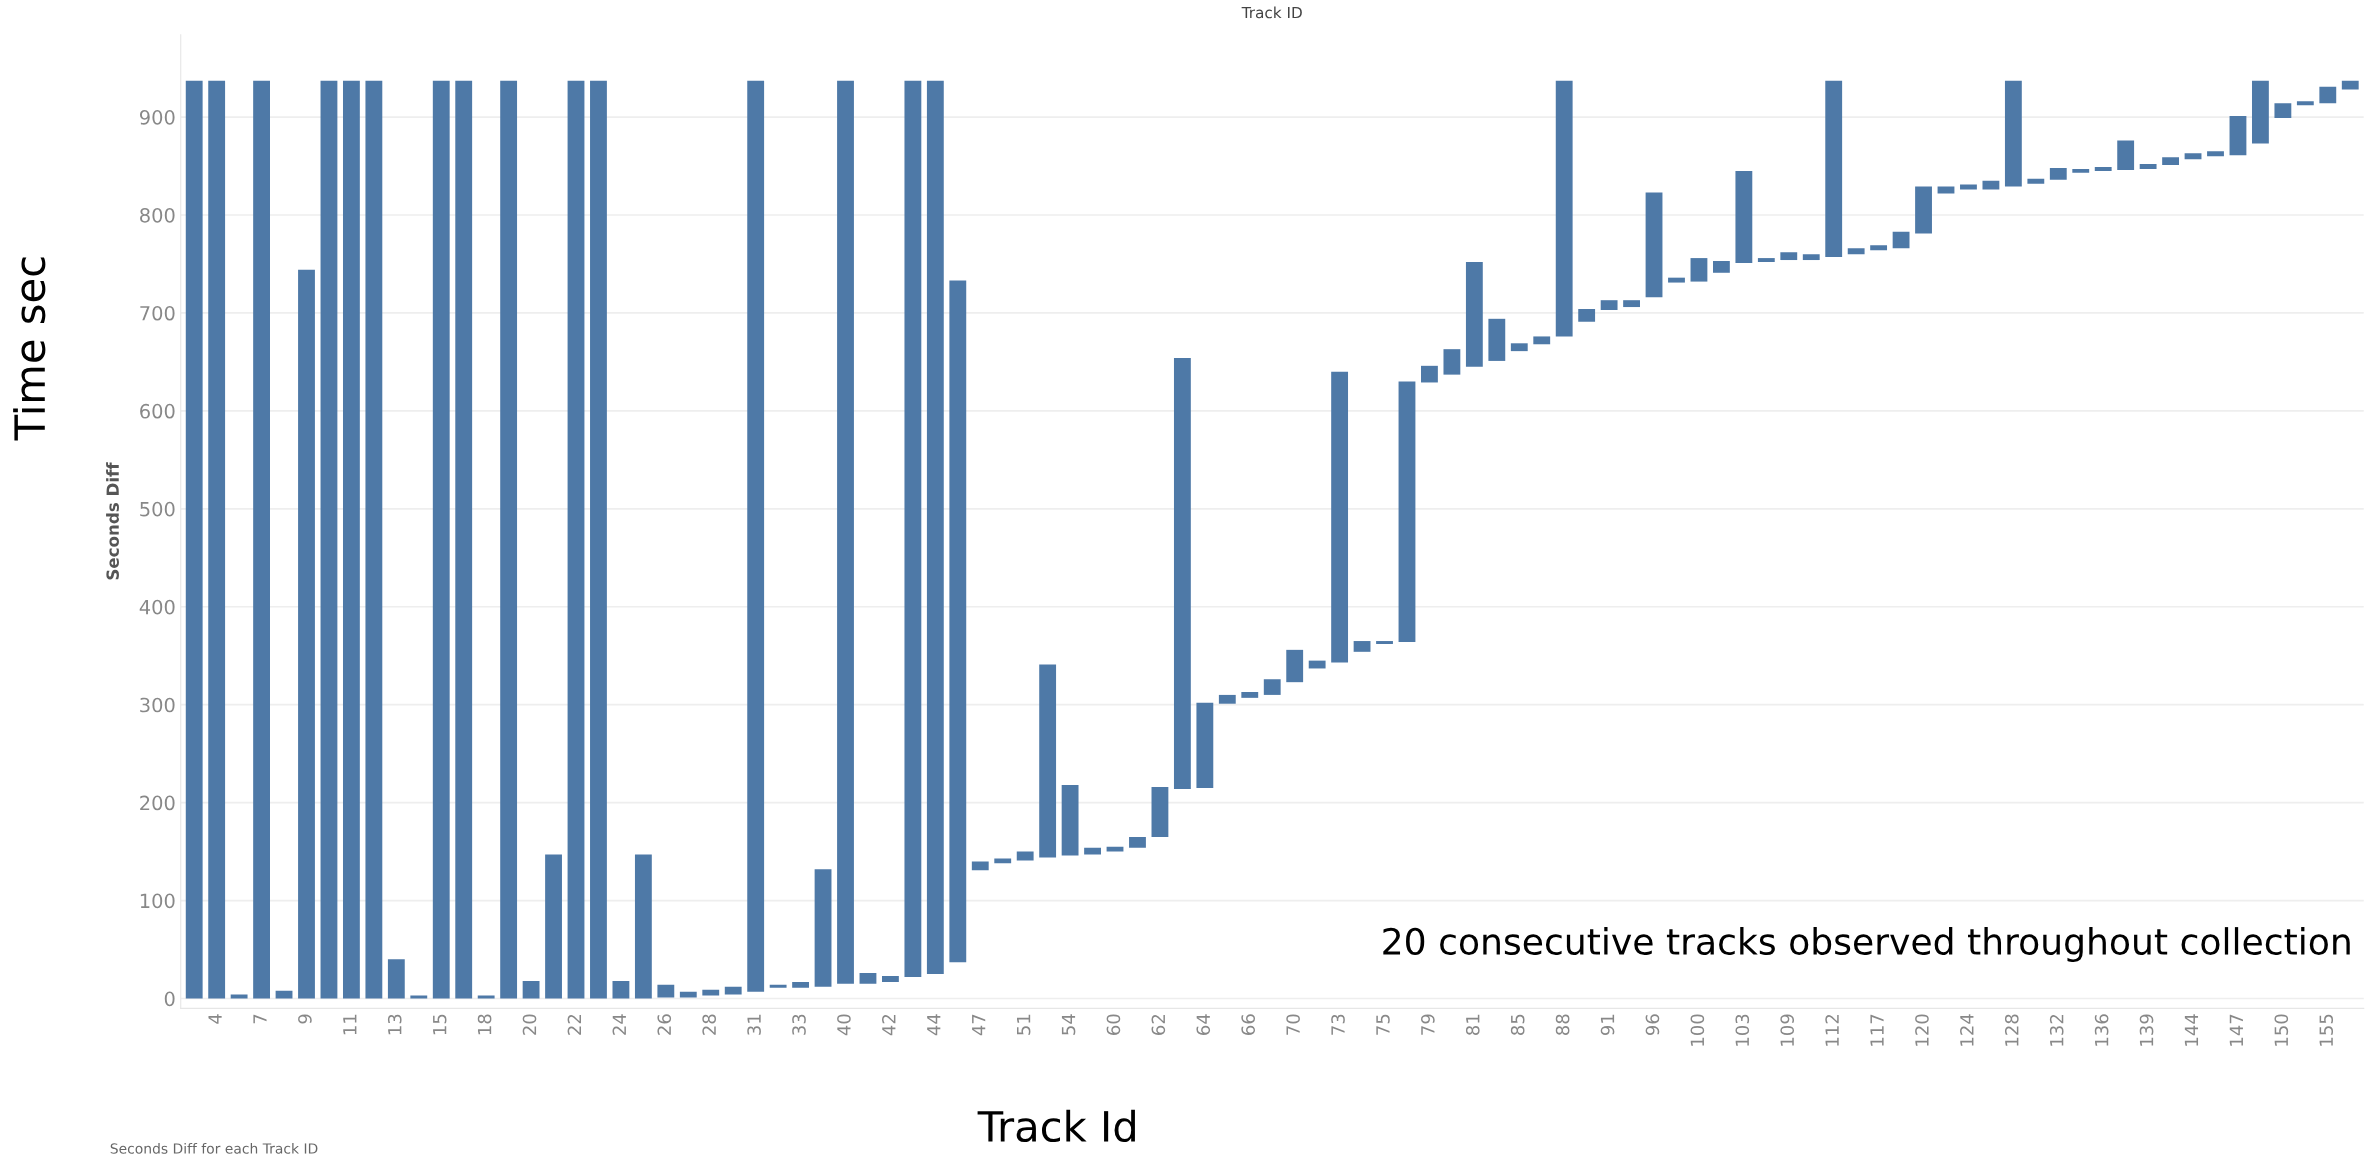  What do you see at coordinates (1338, 1024) in the screenshot?
I see `x-tick-label: 73` at bounding box center [1338, 1024].